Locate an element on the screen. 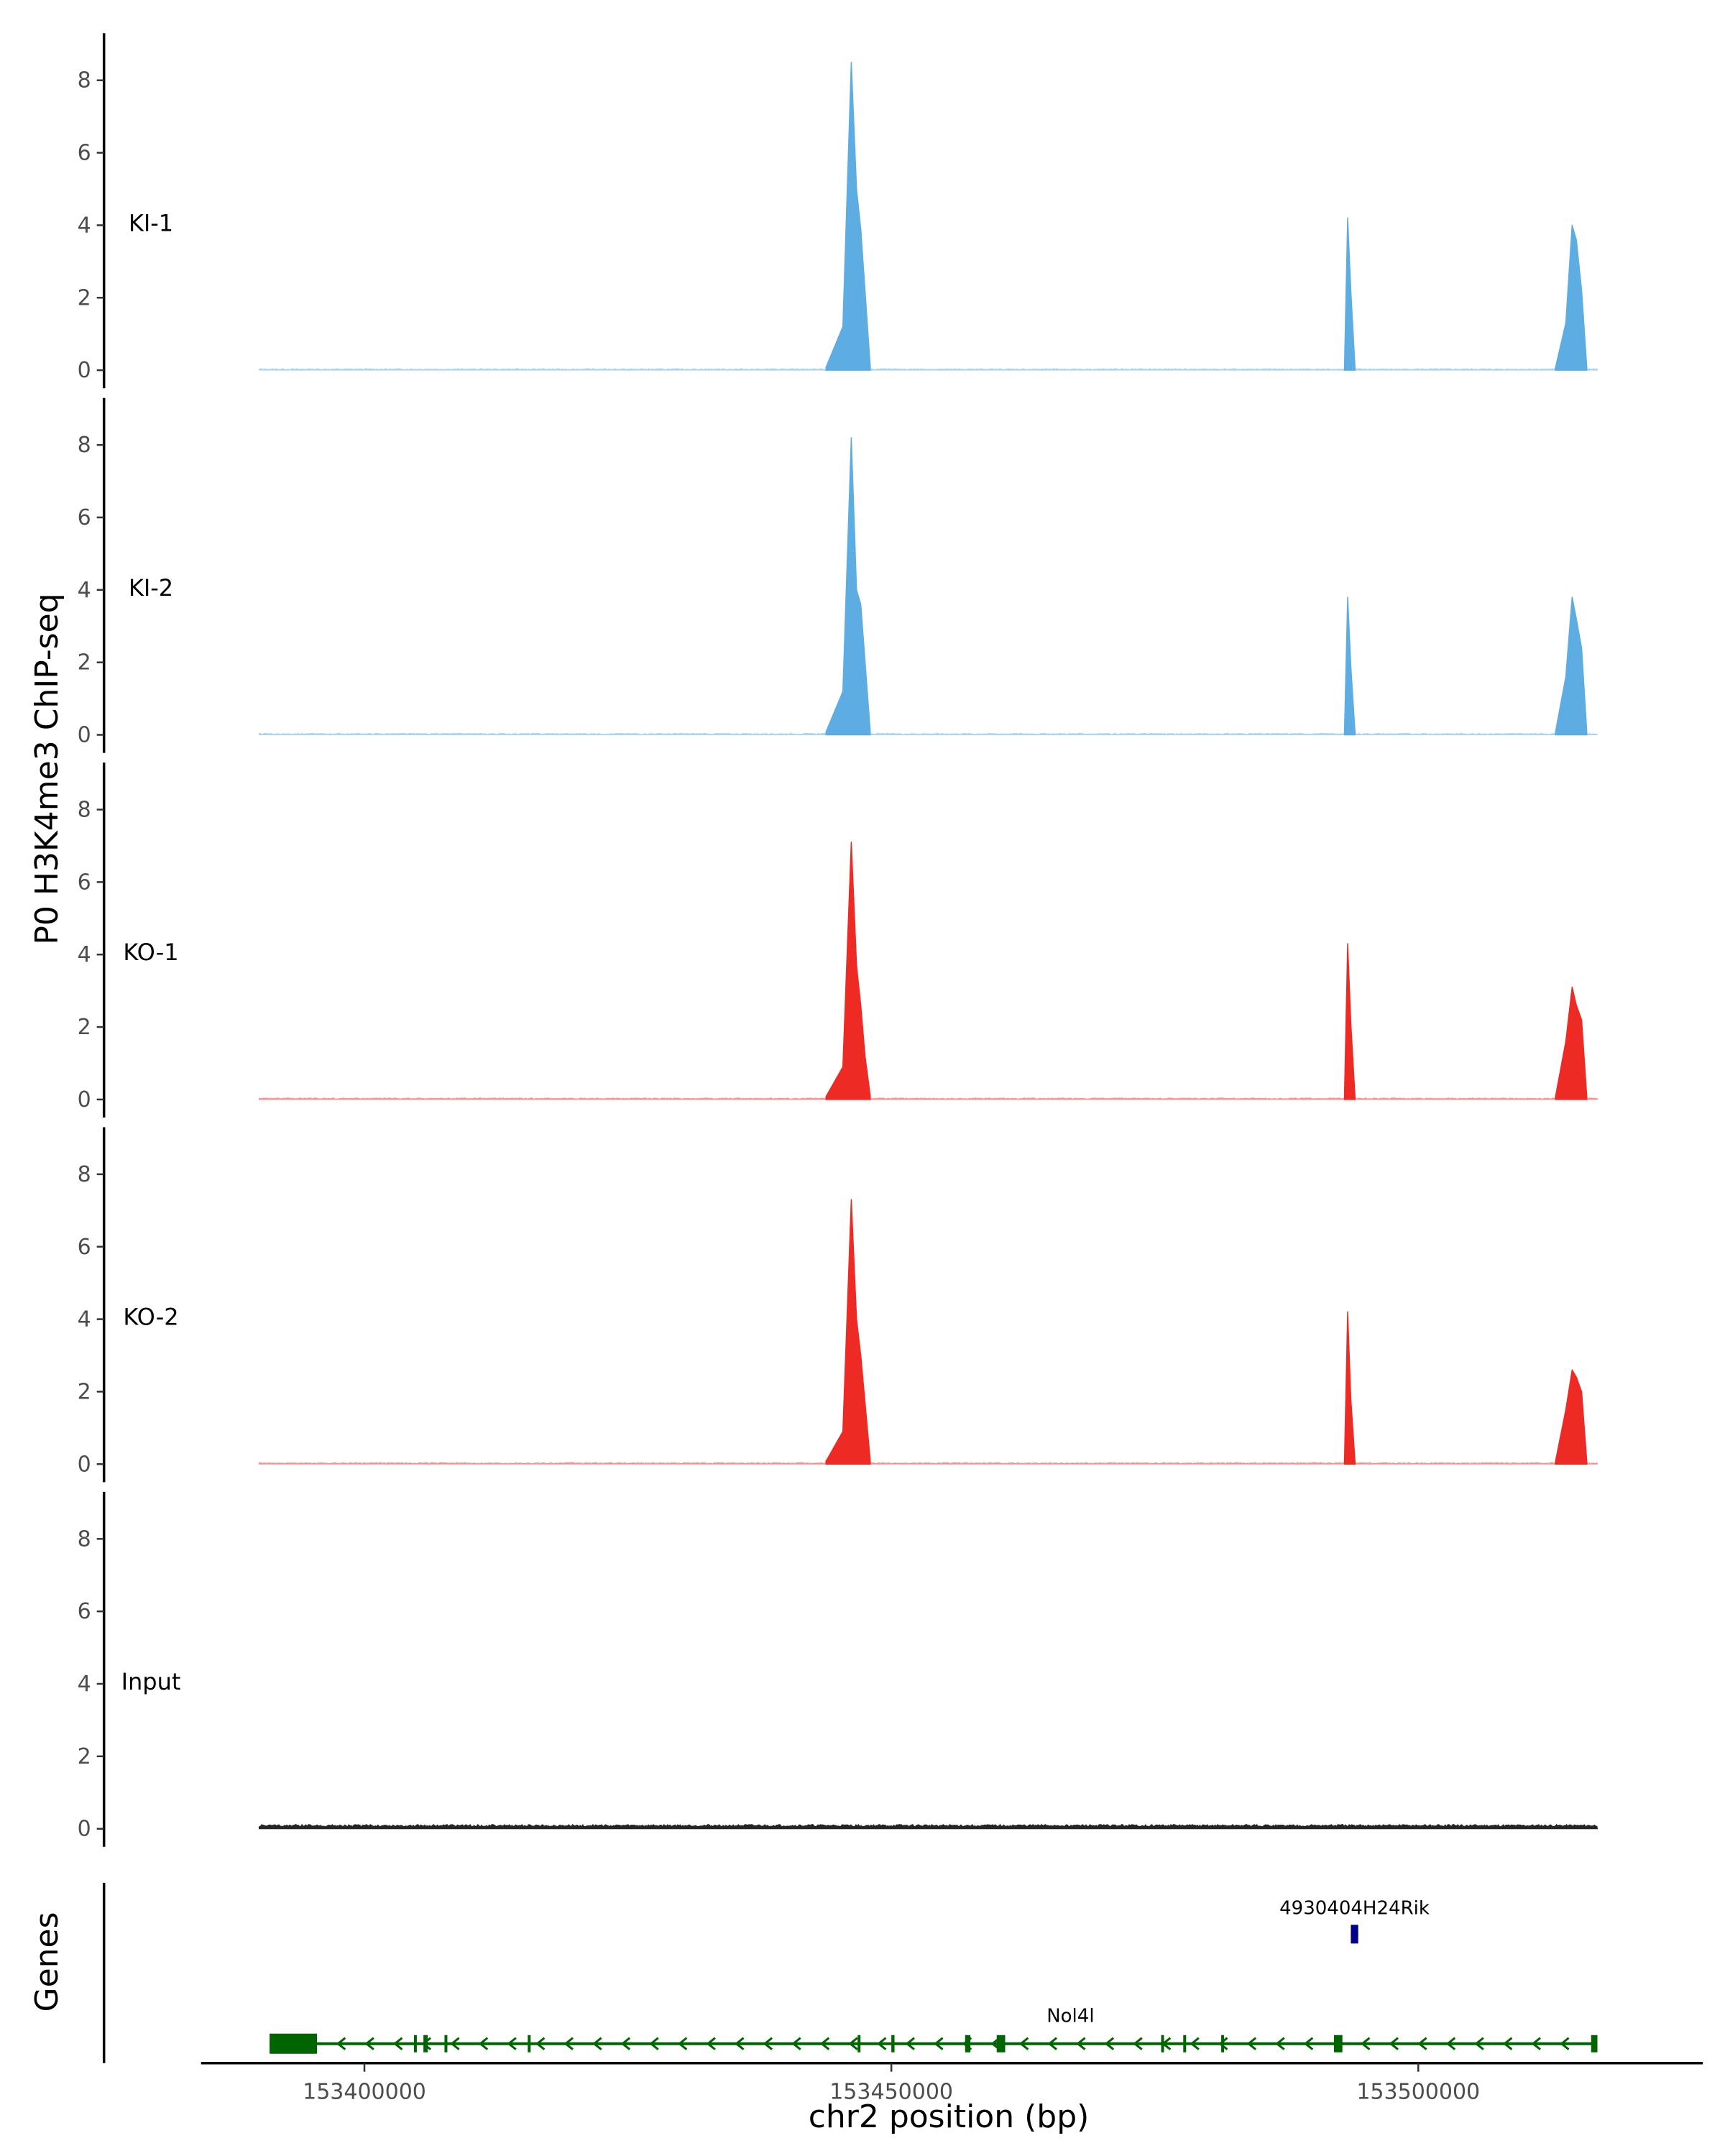 Image resolution: width=1725 pixels, height=2156 pixels. x-tick-label: 153400000 is located at coordinates (364, 2092).